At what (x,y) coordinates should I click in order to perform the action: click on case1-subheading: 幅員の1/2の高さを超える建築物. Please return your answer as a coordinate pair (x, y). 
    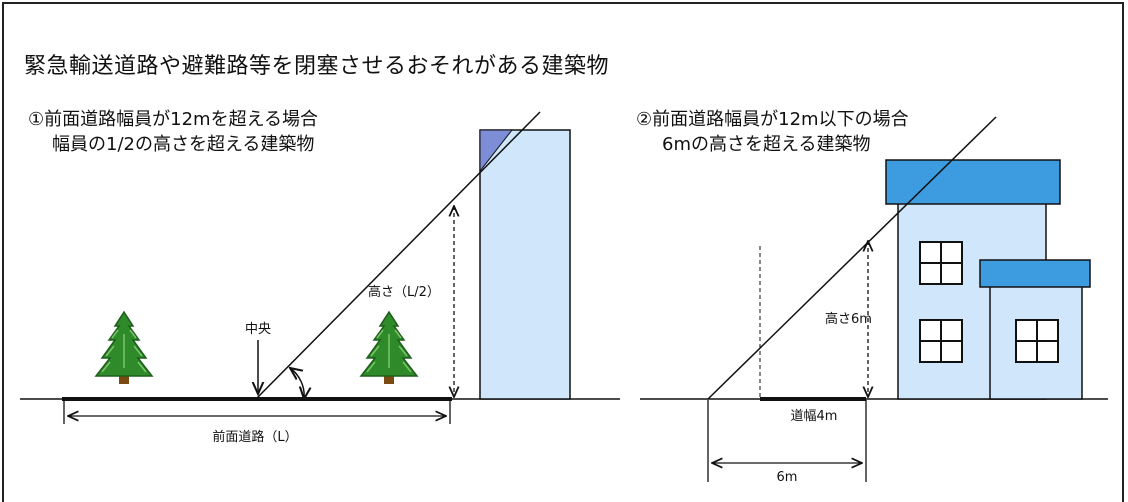
    Looking at the image, I should click on (183, 144).